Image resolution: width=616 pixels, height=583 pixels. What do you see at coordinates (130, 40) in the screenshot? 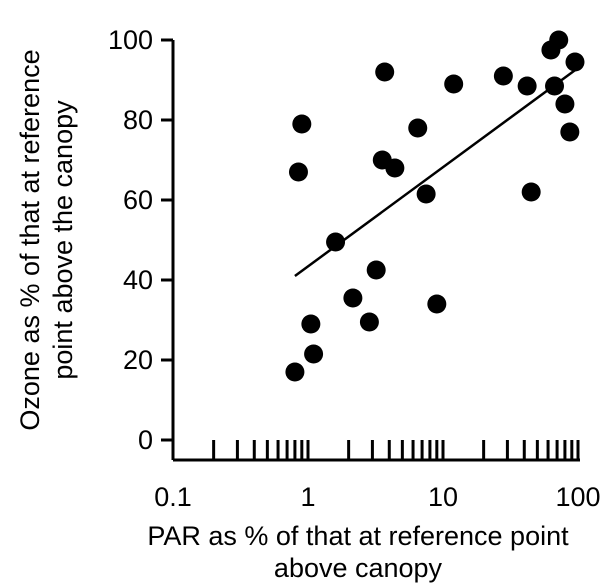
I see `y-tick-label: 100` at bounding box center [130, 40].